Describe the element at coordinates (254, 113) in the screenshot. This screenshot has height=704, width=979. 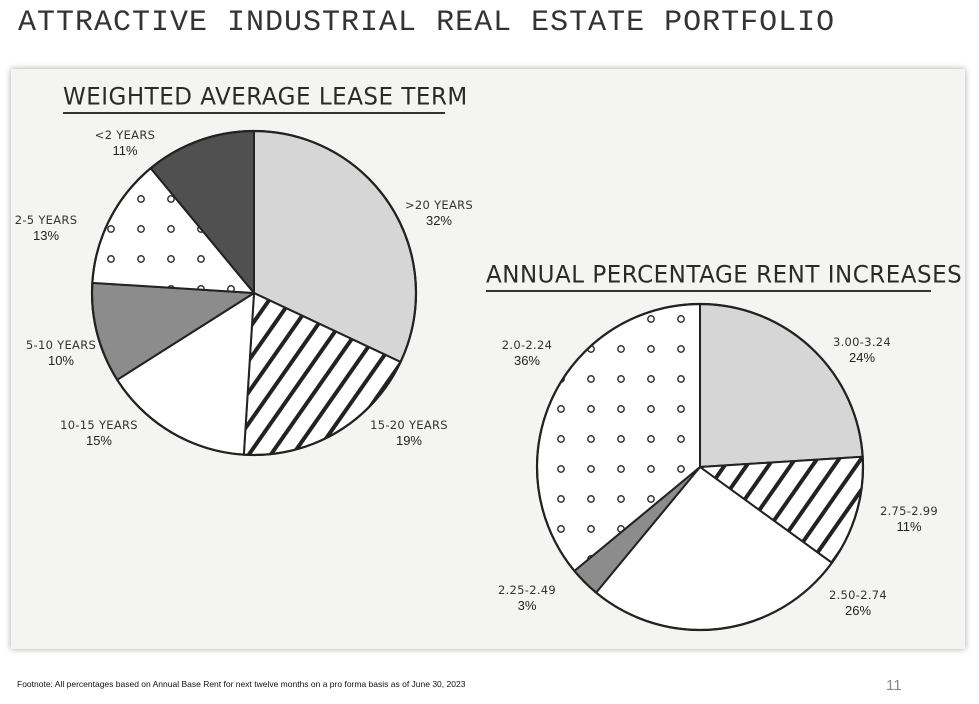
I see `lease-term-title-underline` at that location.